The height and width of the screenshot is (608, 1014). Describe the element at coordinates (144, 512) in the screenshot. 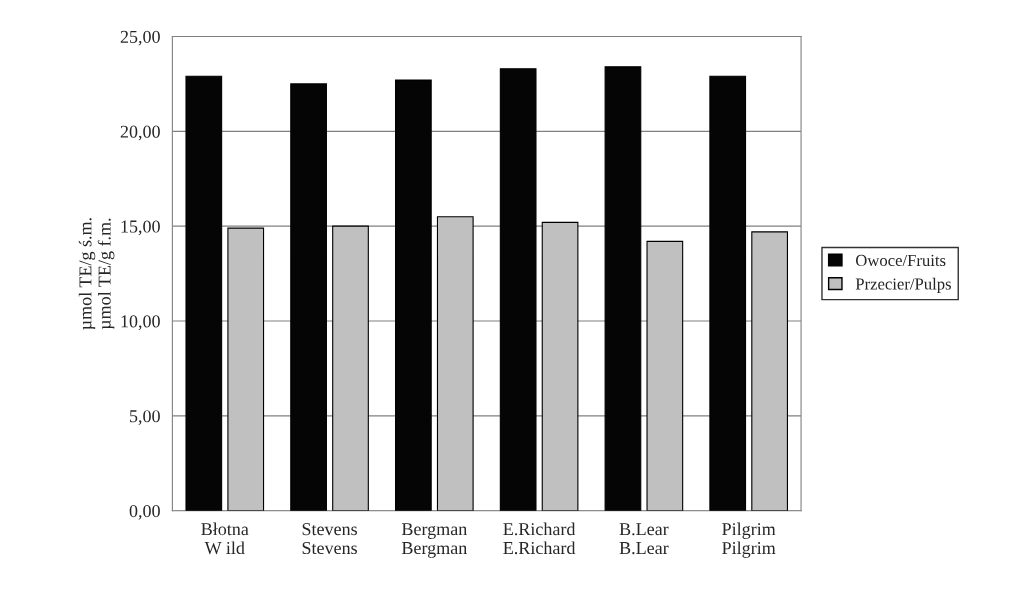

I see `y-tick-label: 0,00` at that location.